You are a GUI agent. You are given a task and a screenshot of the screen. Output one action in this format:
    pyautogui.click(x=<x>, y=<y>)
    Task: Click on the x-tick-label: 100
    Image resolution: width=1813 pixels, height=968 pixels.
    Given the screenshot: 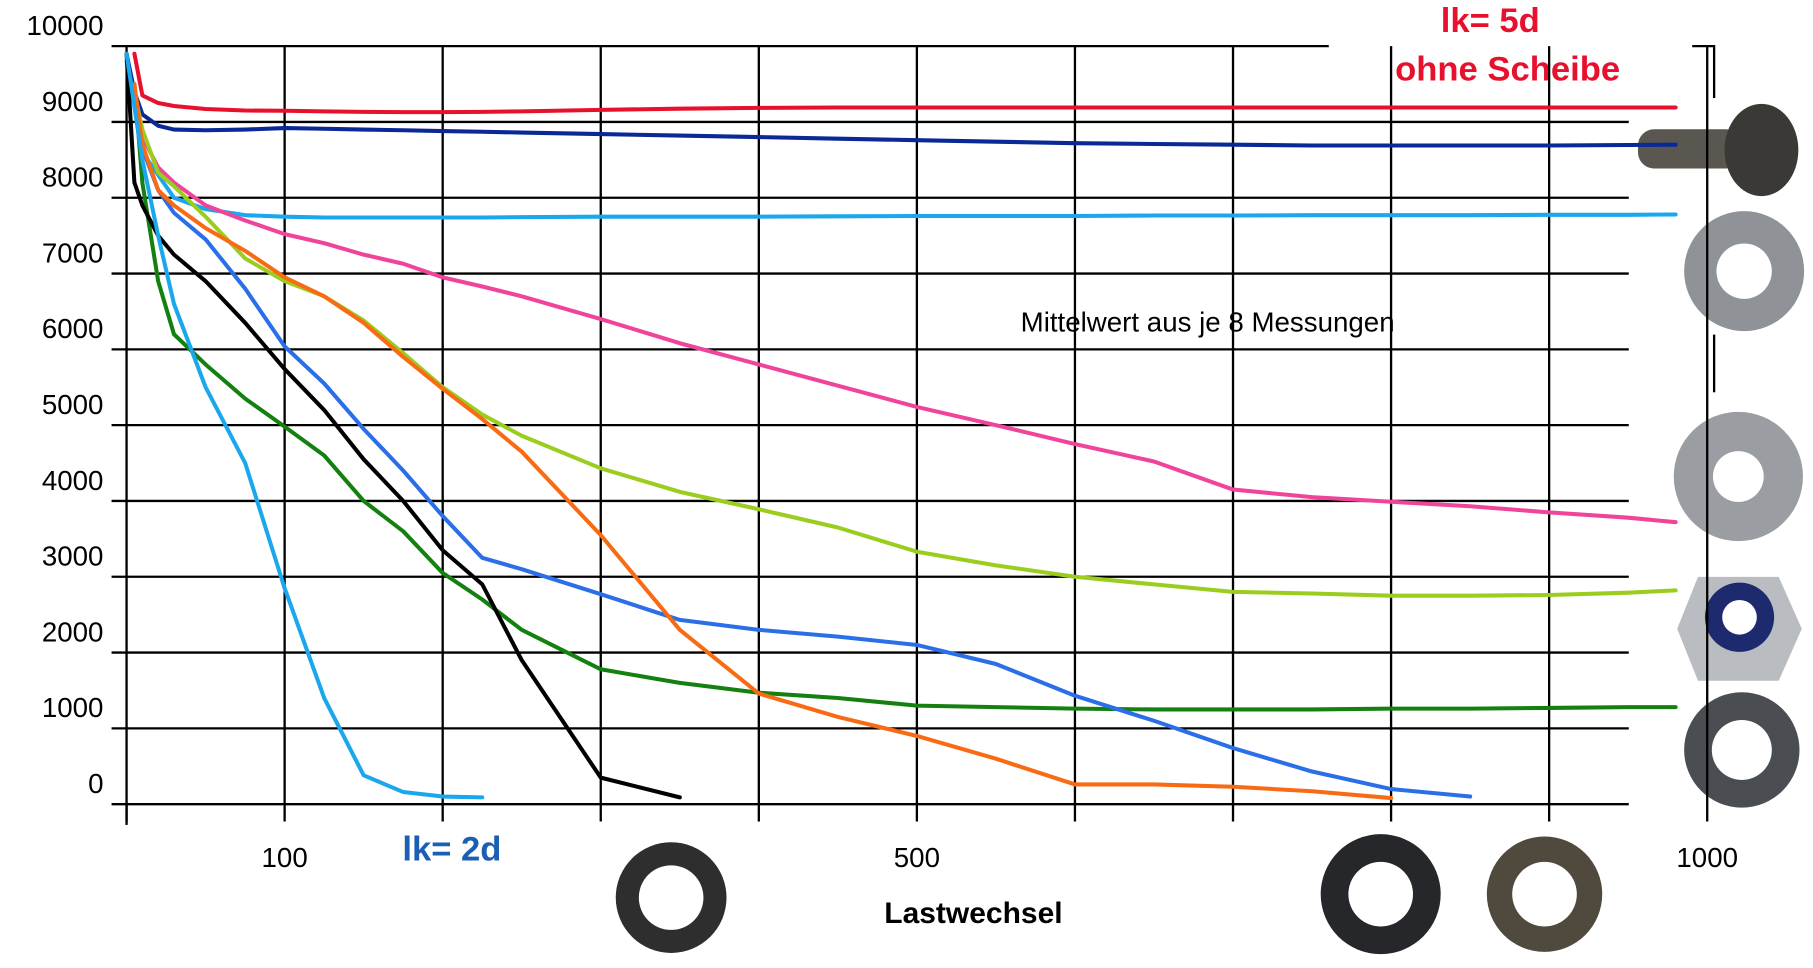 What is the action you would take?
    pyautogui.click(x=285, y=857)
    